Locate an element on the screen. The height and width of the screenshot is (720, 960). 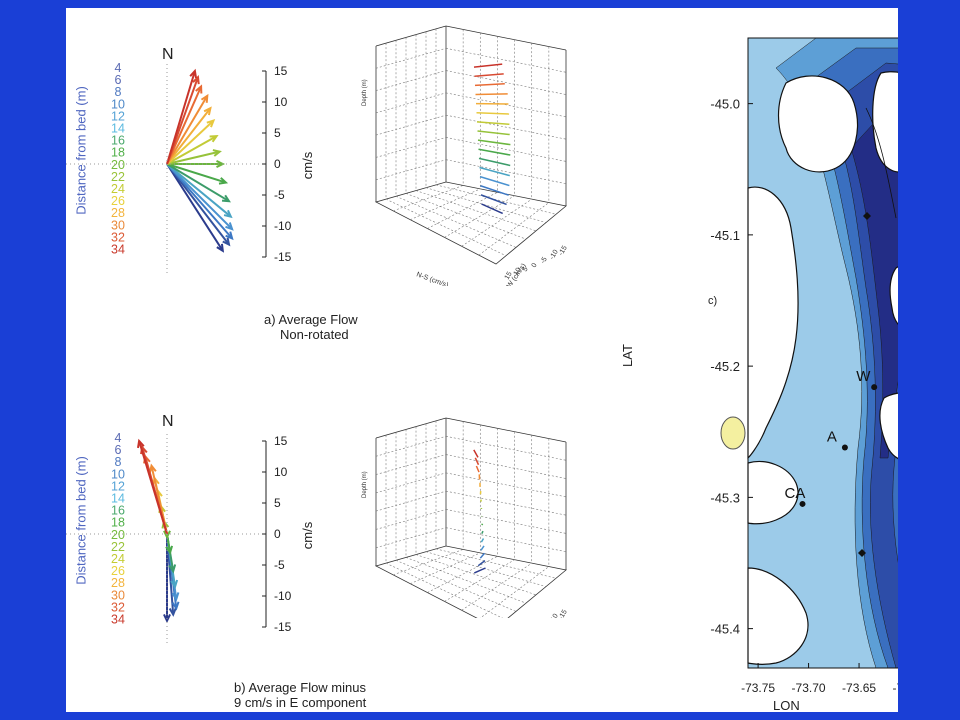
perspective-tick-label: 15 is located at coordinates (509, 276).